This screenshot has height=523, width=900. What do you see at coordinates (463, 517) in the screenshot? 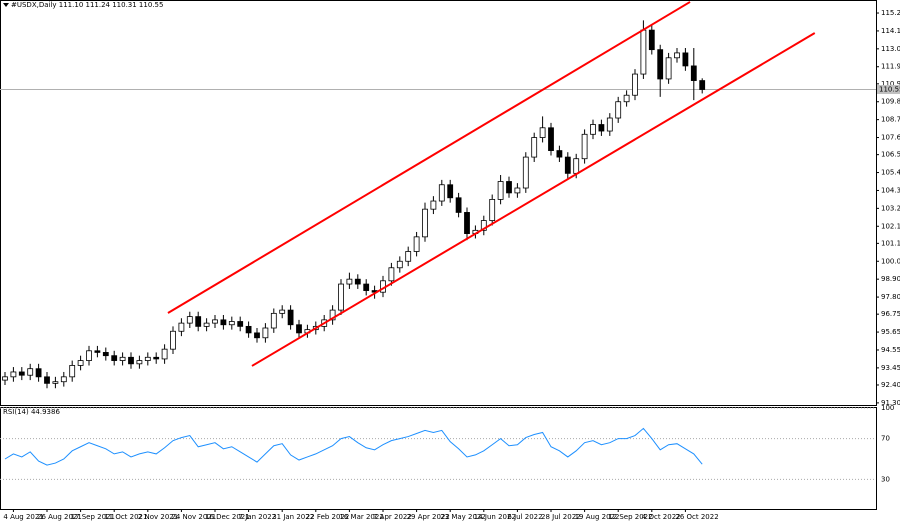
I see `x-tick-label: 23 May 2022` at bounding box center [463, 517].